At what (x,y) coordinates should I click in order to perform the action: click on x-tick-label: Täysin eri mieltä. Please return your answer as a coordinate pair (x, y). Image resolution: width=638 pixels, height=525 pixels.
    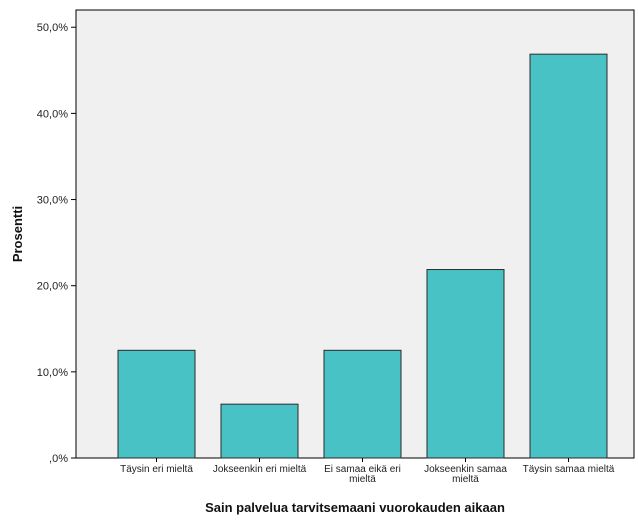
    Looking at the image, I should click on (156, 469).